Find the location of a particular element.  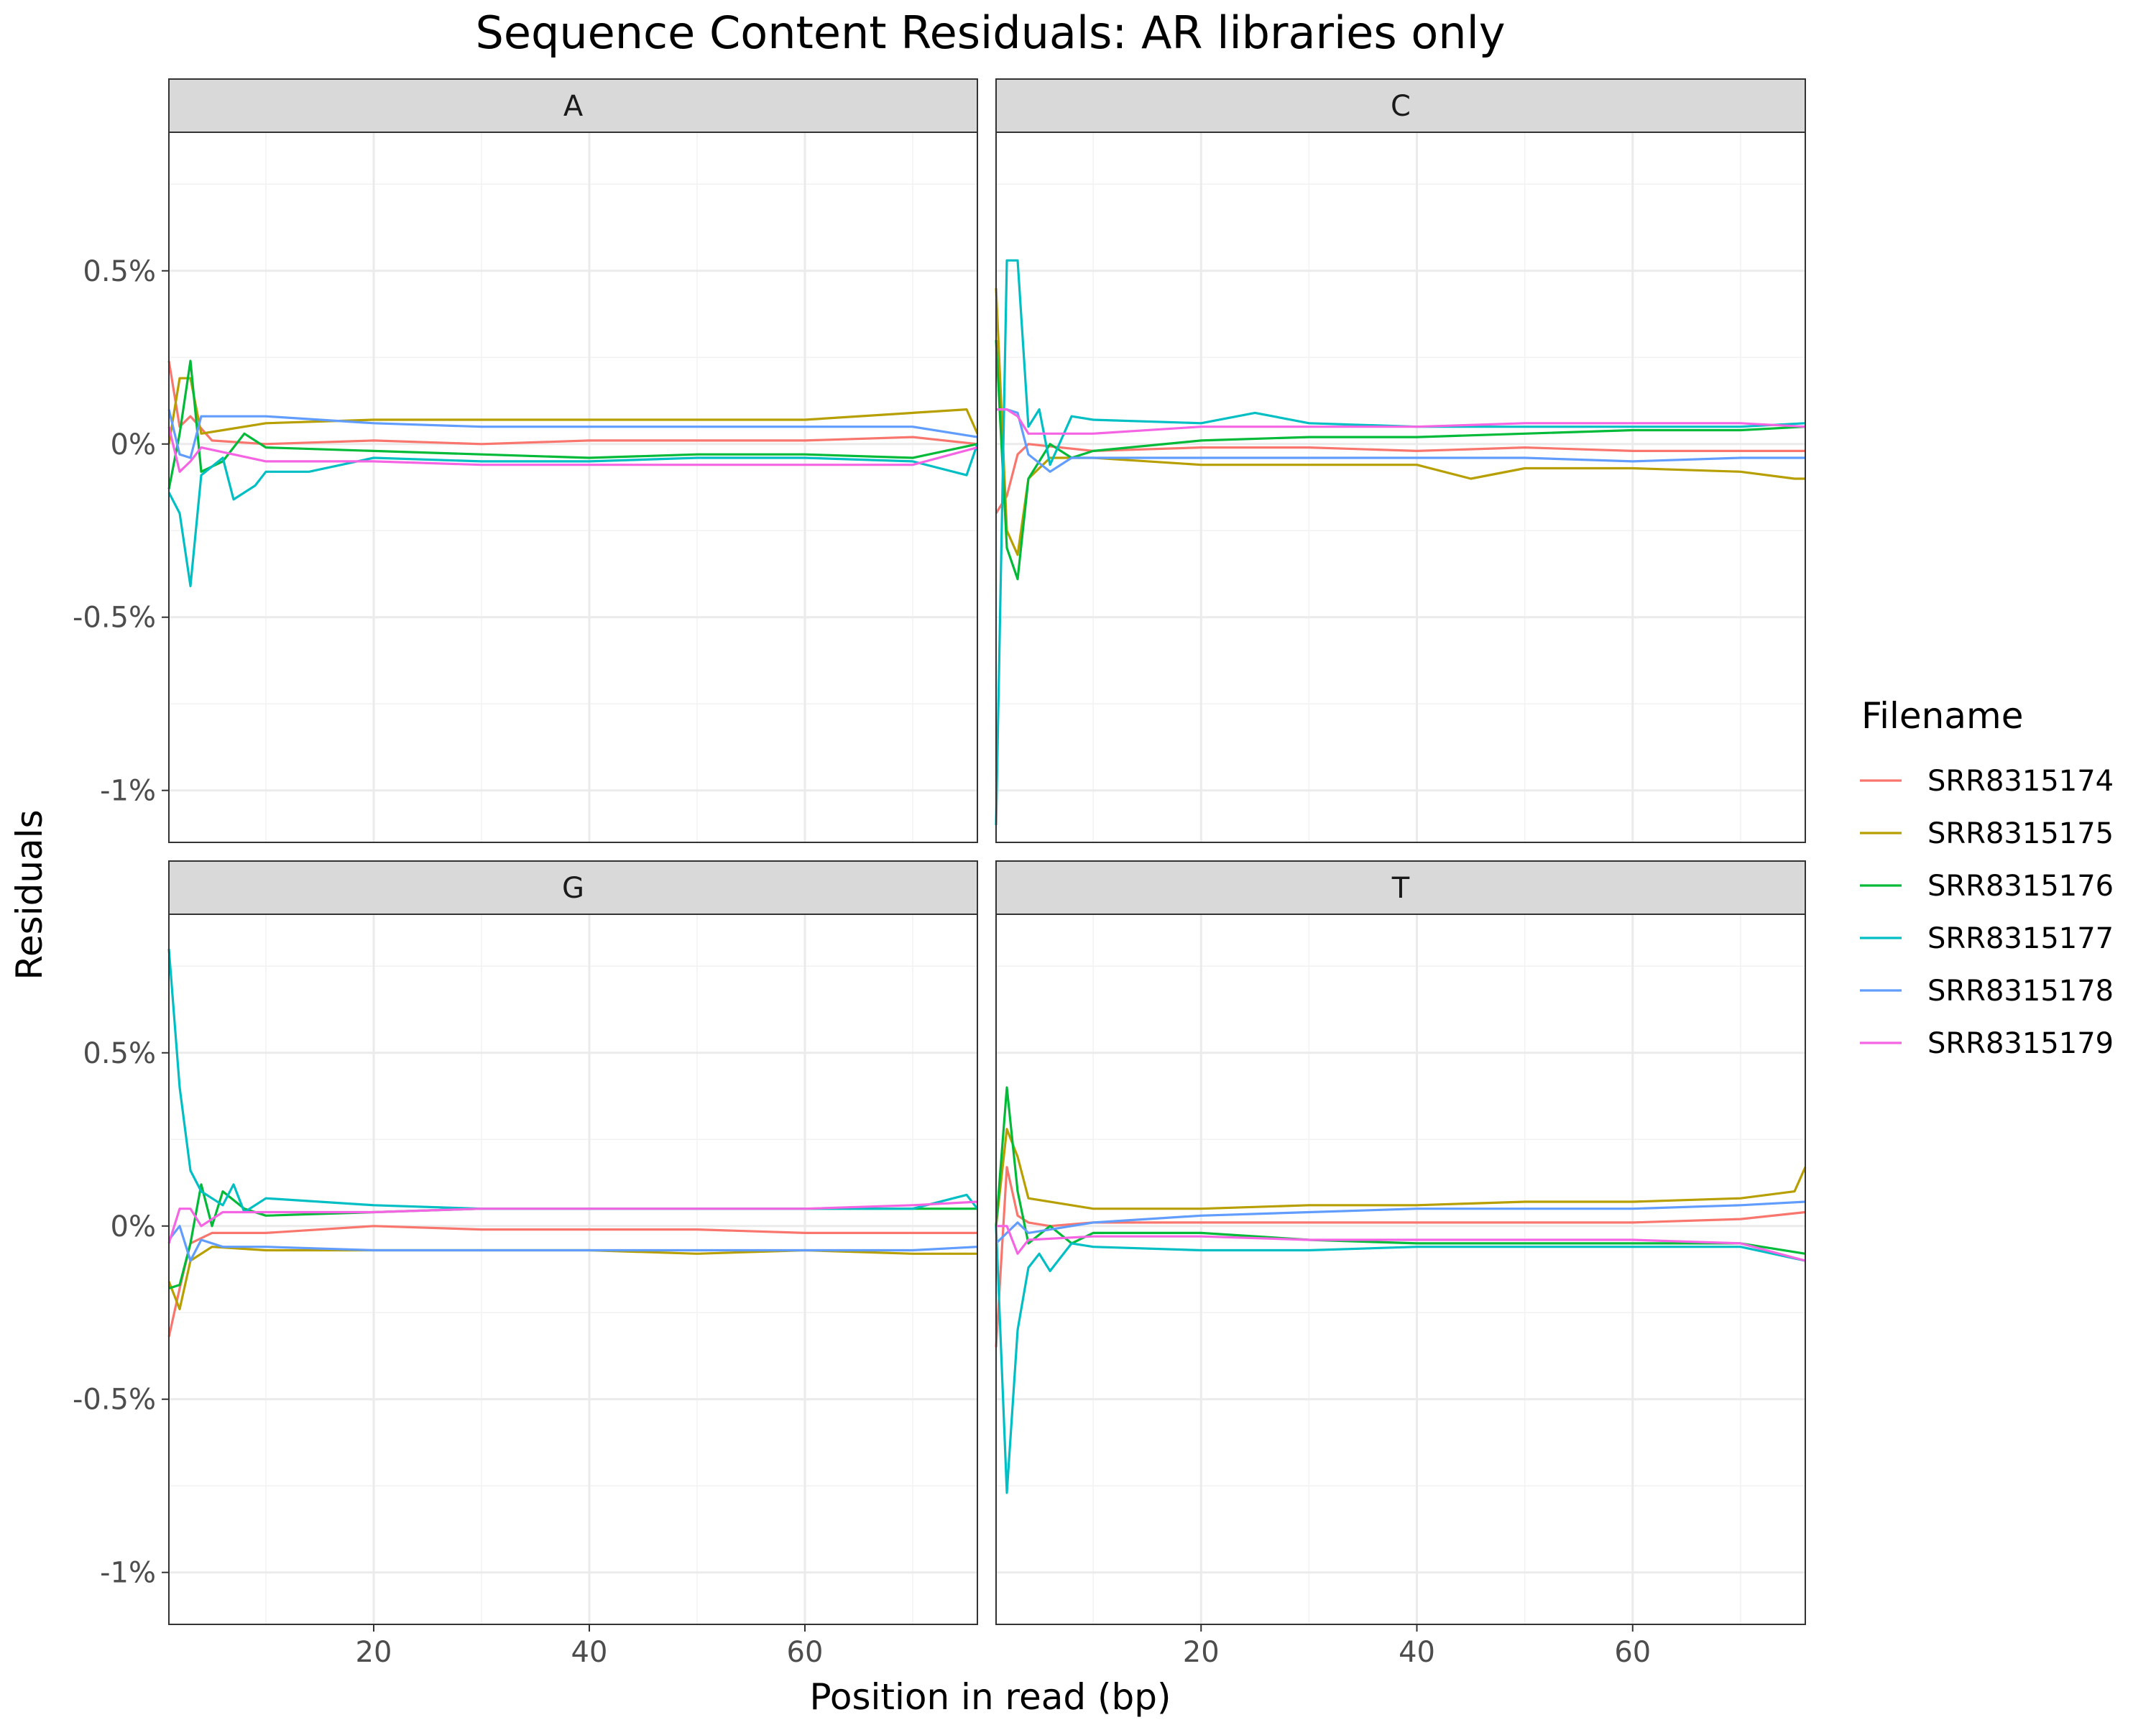

legend-item-SRR8315179: SRR8315179 is located at coordinates (1987, 1043).